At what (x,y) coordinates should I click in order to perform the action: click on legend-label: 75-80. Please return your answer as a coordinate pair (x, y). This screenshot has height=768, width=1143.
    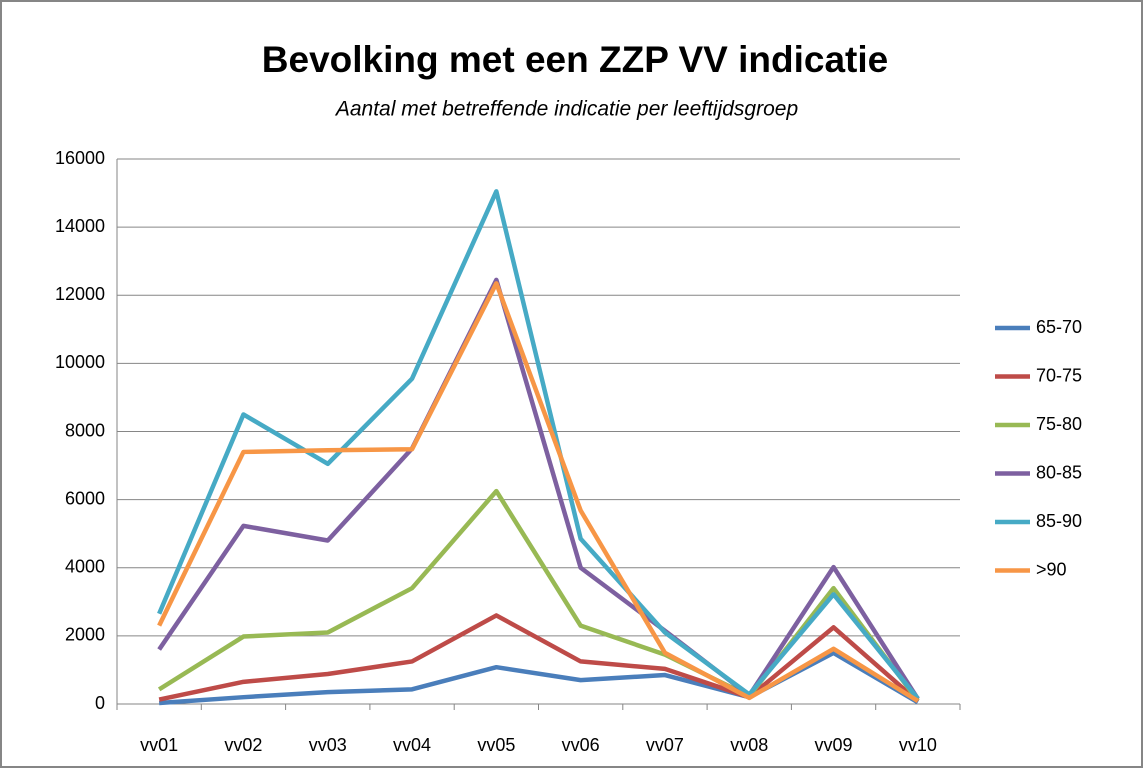
    Looking at the image, I should click on (1059, 424).